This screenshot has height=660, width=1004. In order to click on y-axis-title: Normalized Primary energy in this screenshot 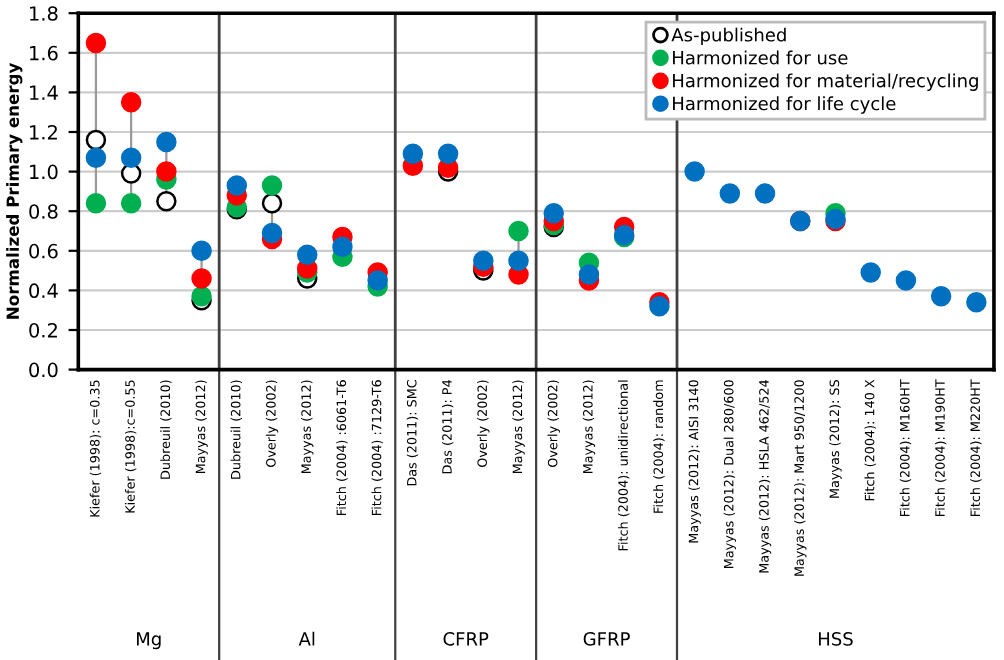, I will do `click(14, 190)`.